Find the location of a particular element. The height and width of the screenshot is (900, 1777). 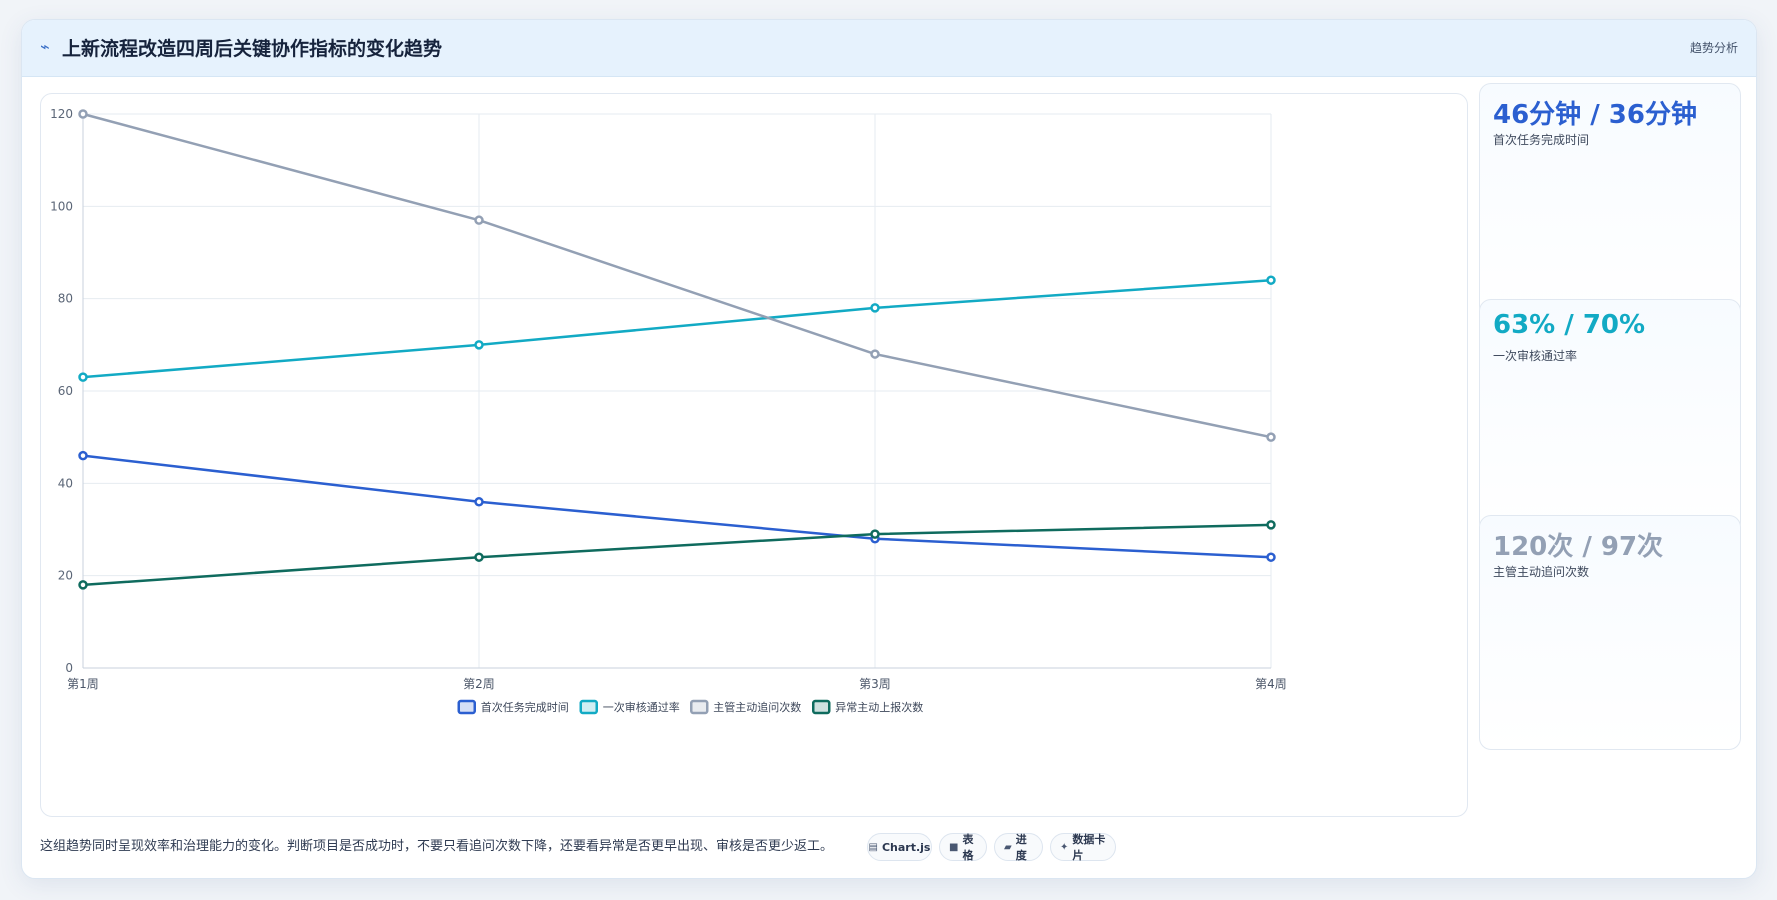

card-icon: ✦ is located at coordinates (1064, 847).